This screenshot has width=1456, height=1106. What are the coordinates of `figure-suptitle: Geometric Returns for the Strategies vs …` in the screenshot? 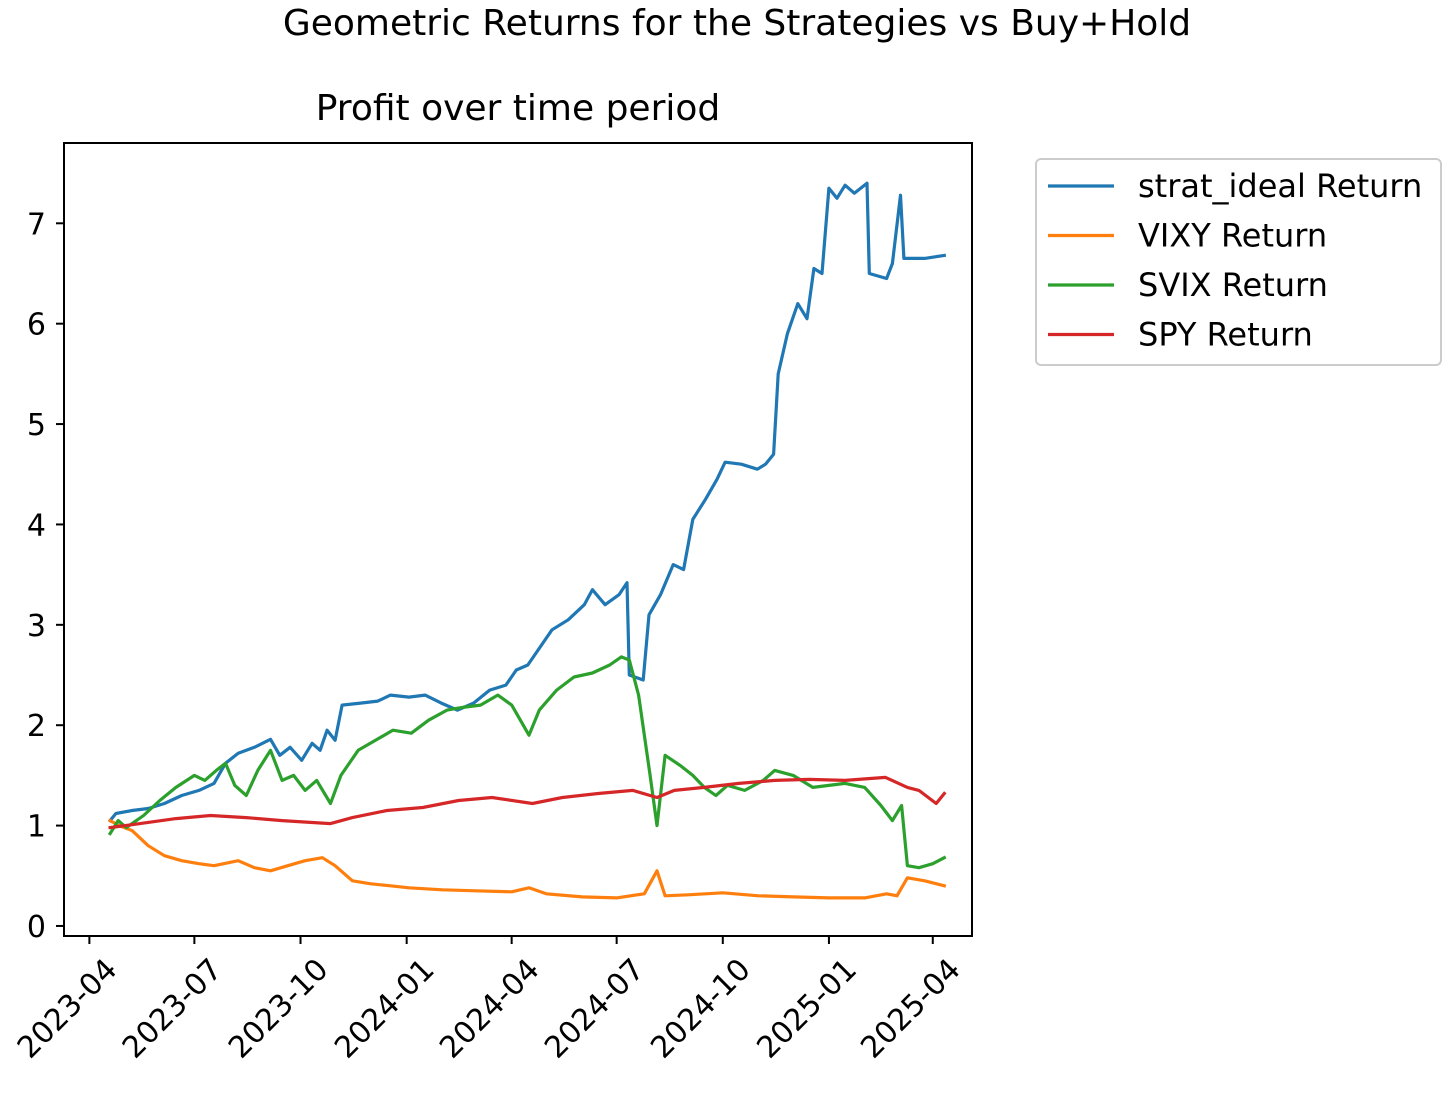 It's located at (737, 23).